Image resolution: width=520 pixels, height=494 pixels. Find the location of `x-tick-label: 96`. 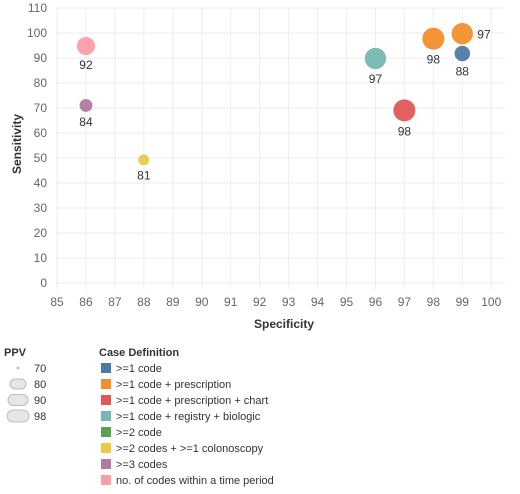

x-tick-label: 96 is located at coordinates (376, 302).